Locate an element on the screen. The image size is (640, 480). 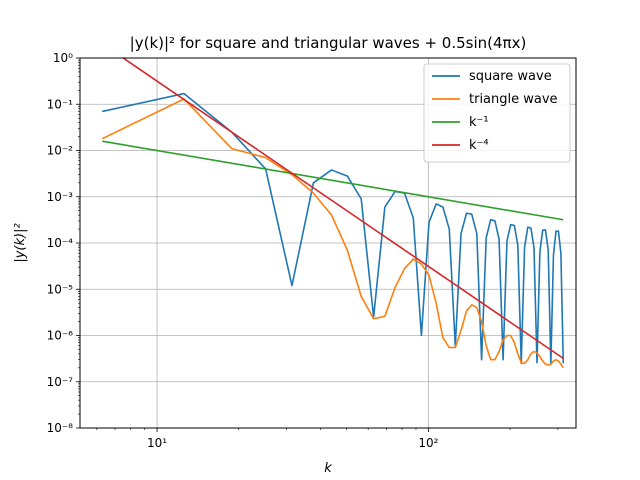
legend-label: k⁻⁴ is located at coordinates (479, 145).